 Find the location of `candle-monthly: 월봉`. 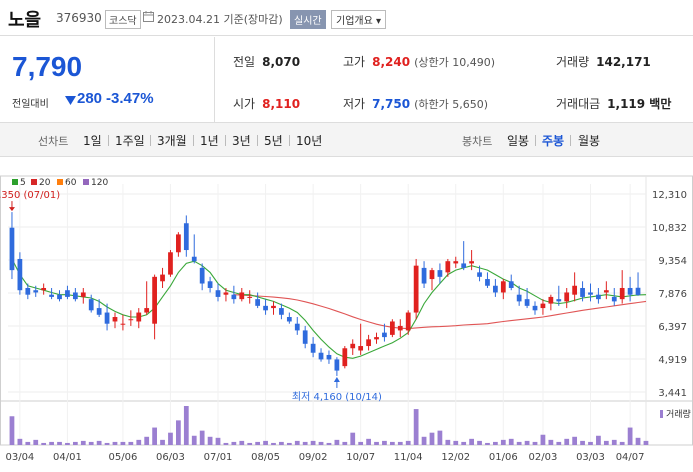

candle-monthly: 월봉 is located at coordinates (589, 141).